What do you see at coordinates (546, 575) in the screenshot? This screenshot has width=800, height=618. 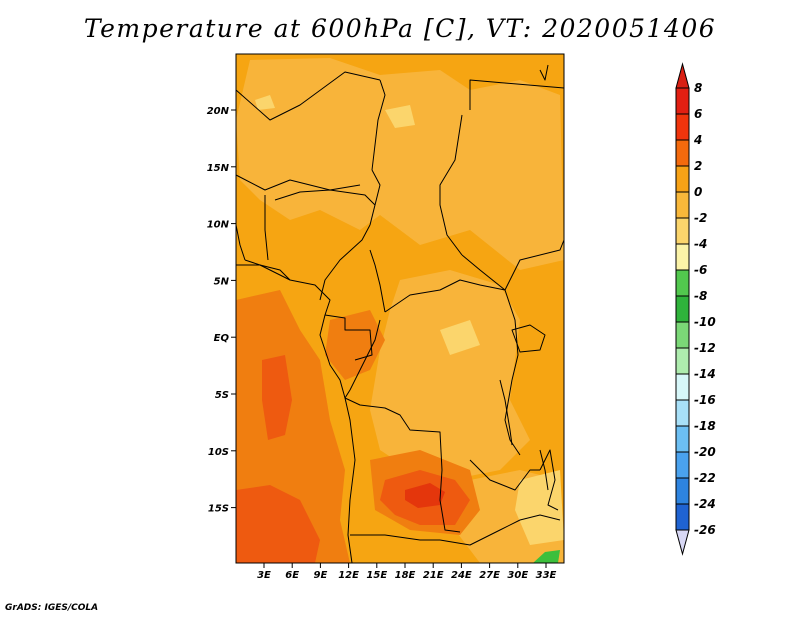 I see `lon-tick-label: 33E` at bounding box center [546, 575].